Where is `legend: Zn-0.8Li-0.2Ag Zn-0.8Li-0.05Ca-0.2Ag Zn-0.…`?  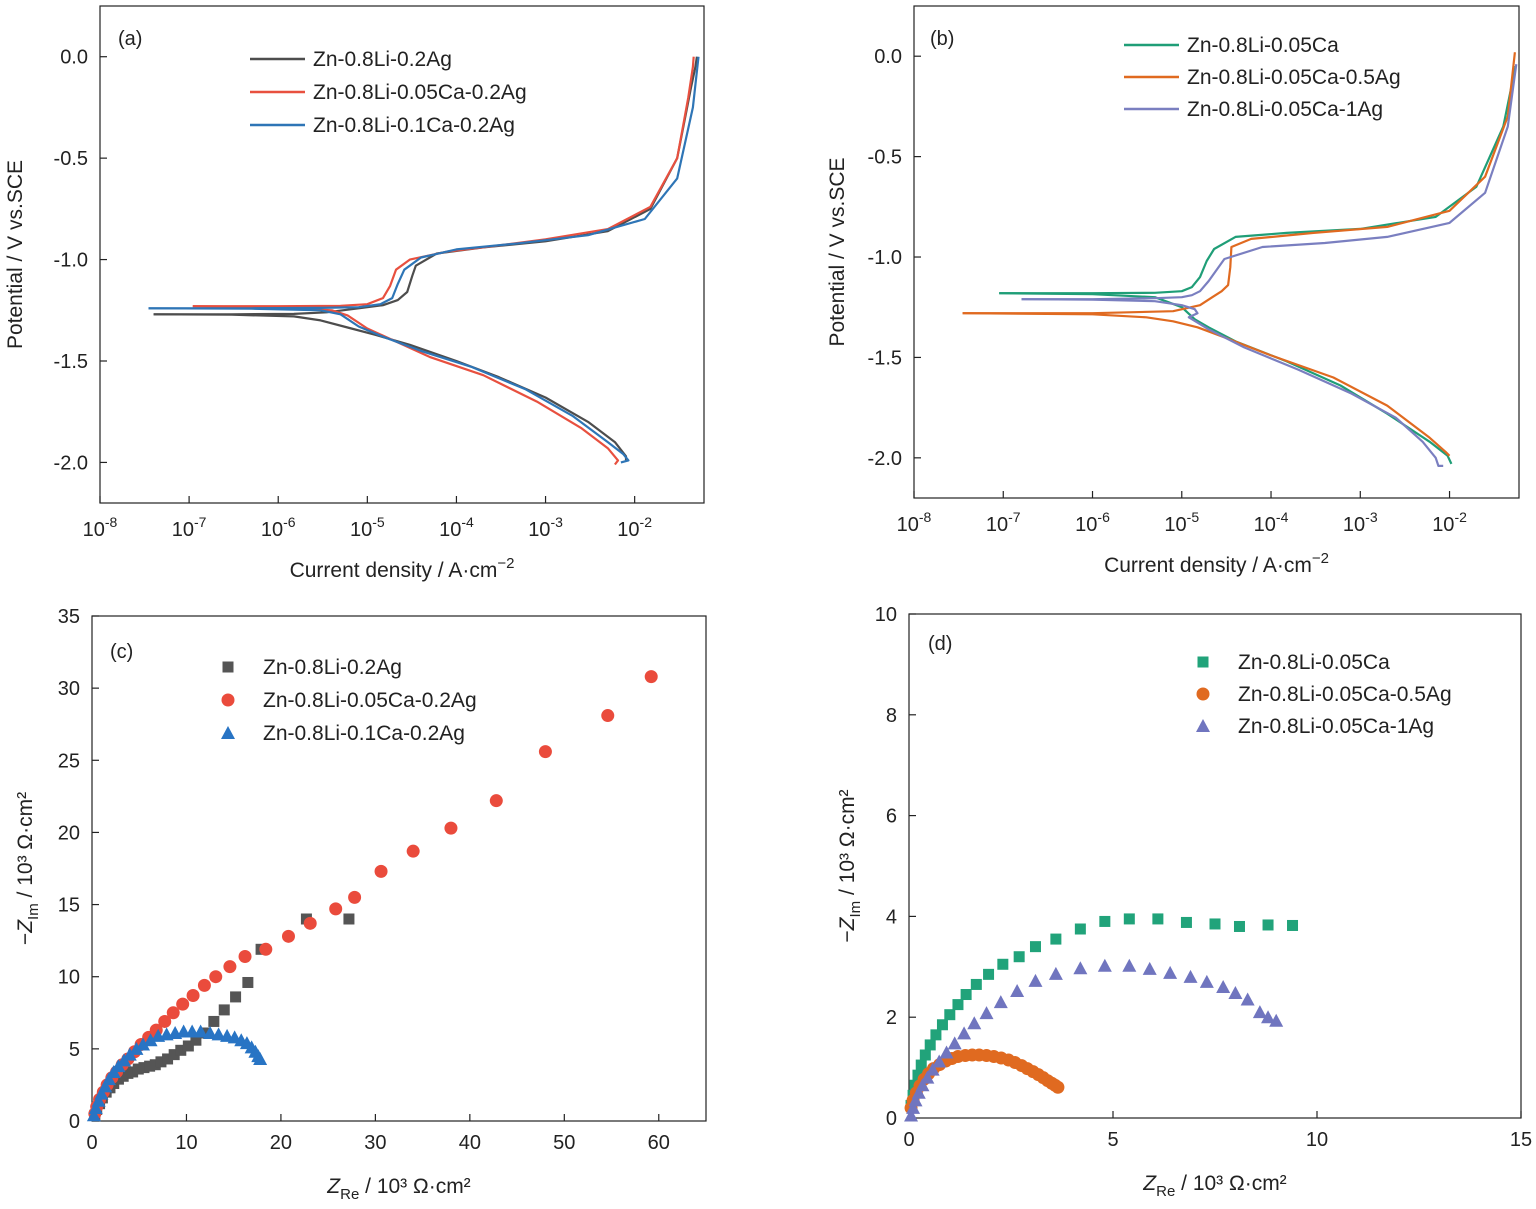
legend: Zn-0.8Li-0.2Ag Zn-0.8Li-0.05Ca-0.2Ag Zn-0.… is located at coordinates (388, 92).